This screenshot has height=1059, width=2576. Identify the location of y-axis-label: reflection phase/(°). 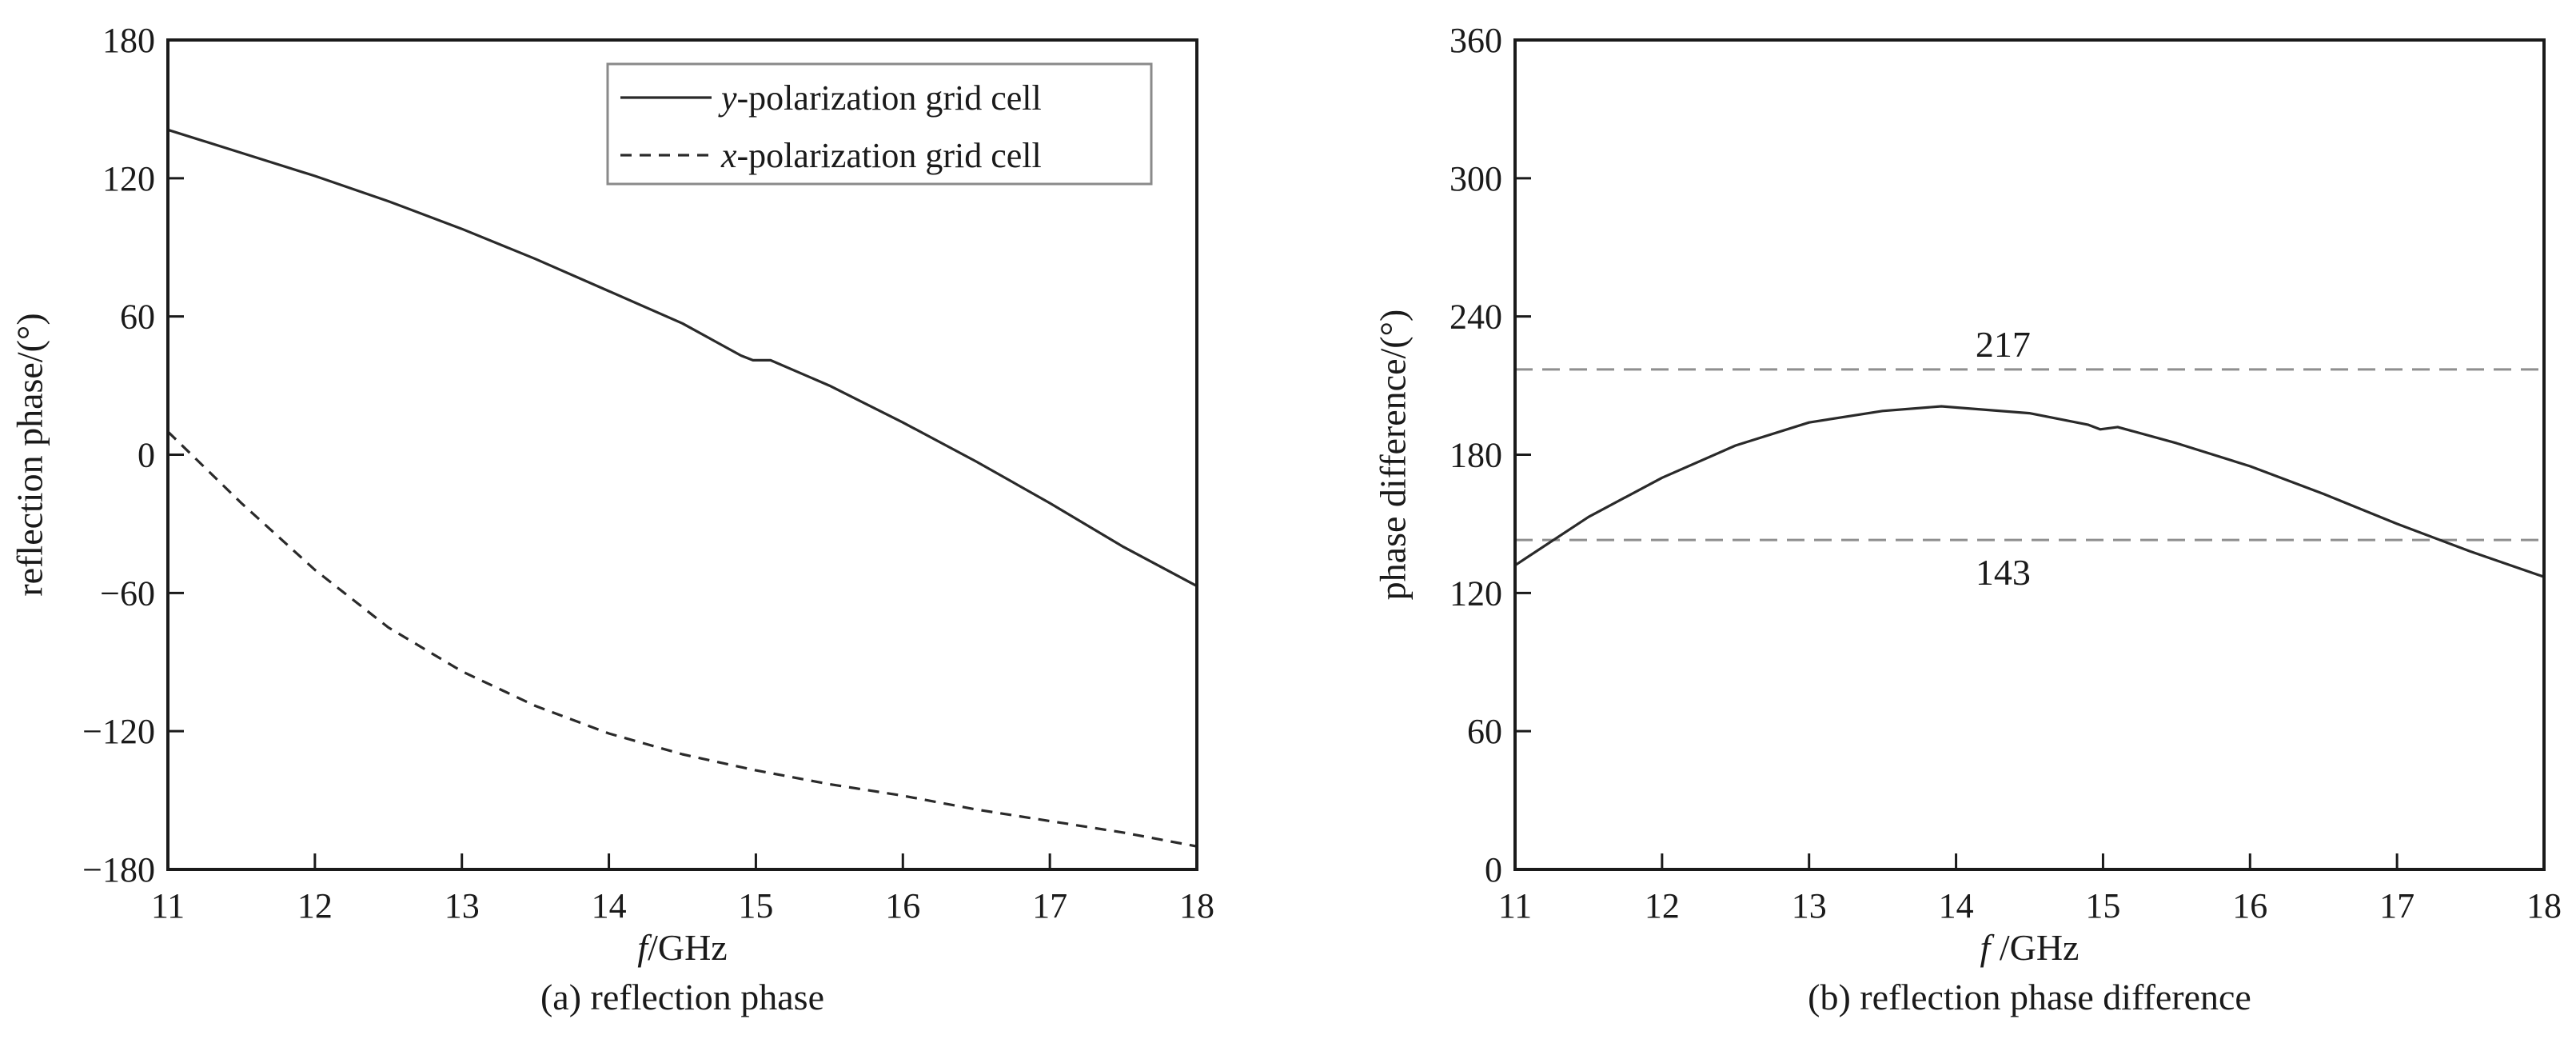
(30, 454).